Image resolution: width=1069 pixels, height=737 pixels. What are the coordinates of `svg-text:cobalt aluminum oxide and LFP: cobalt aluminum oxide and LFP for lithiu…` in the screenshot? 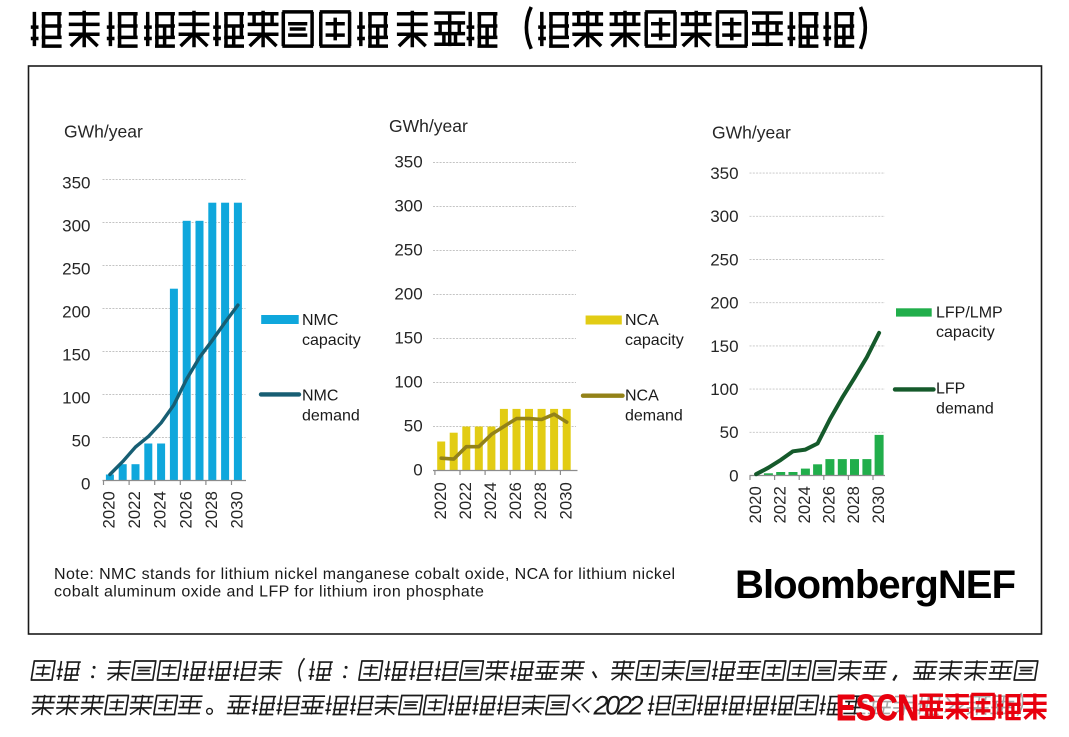 It's located at (269, 592).